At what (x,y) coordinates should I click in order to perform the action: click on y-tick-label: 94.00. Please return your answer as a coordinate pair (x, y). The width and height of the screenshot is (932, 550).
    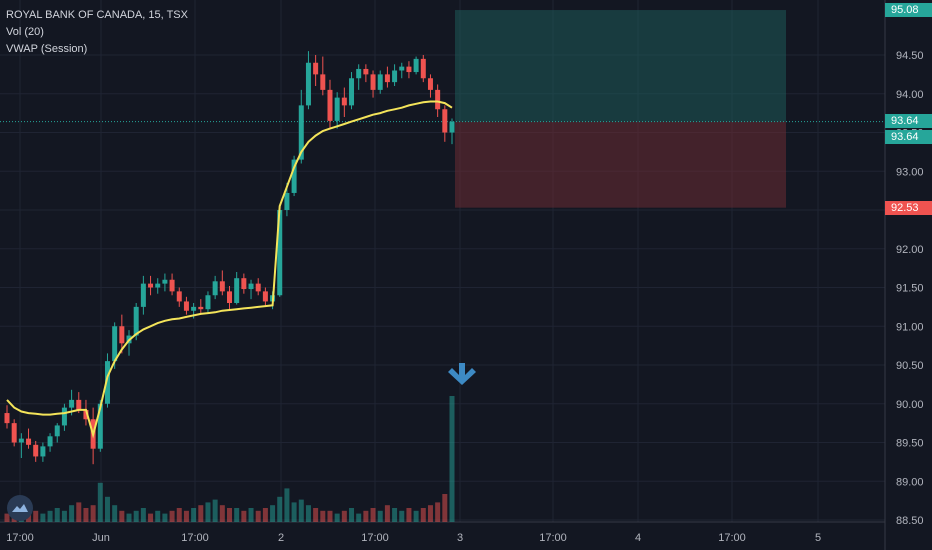
    Looking at the image, I should click on (910, 95).